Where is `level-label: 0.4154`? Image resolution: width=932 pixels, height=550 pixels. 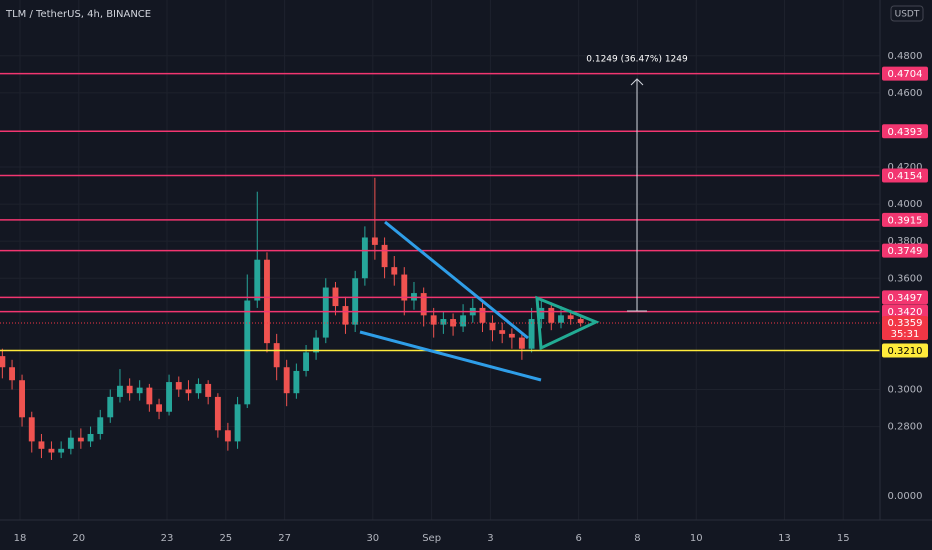
level-label: 0.4154 is located at coordinates (905, 176).